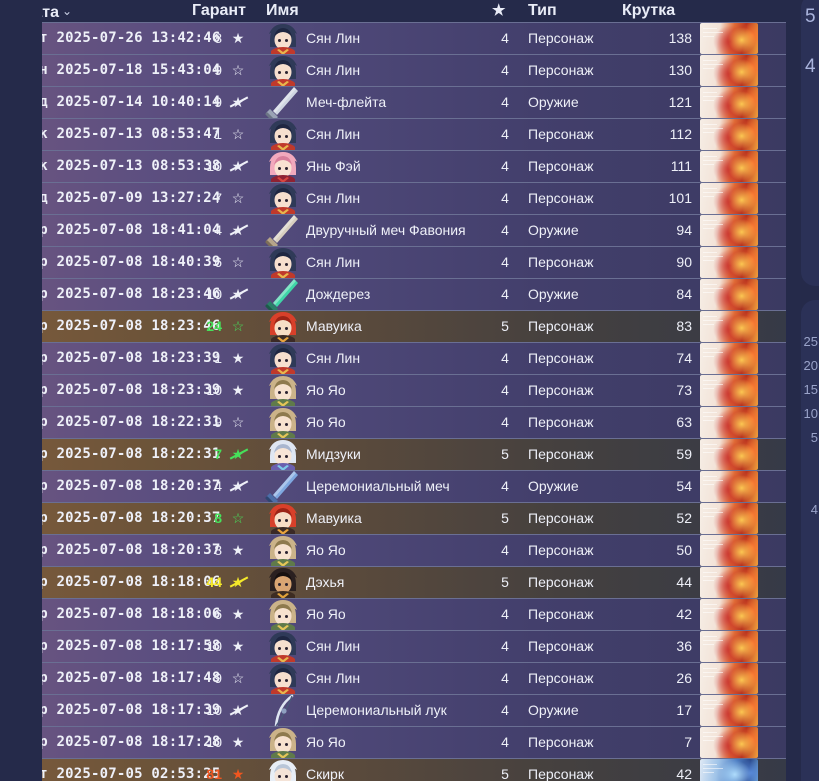  Describe the element at coordinates (121, 230) in the screenshot. I see `cell-date: втр 2025-07-08 18:41:04` at that location.